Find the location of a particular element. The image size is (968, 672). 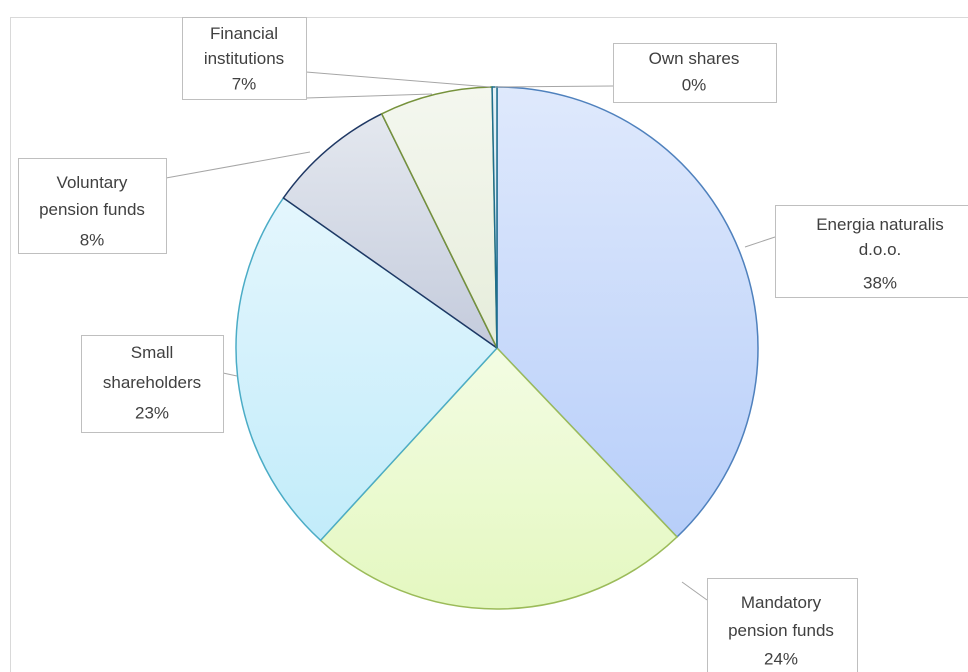

category-label: Own shares is located at coordinates (694, 58).